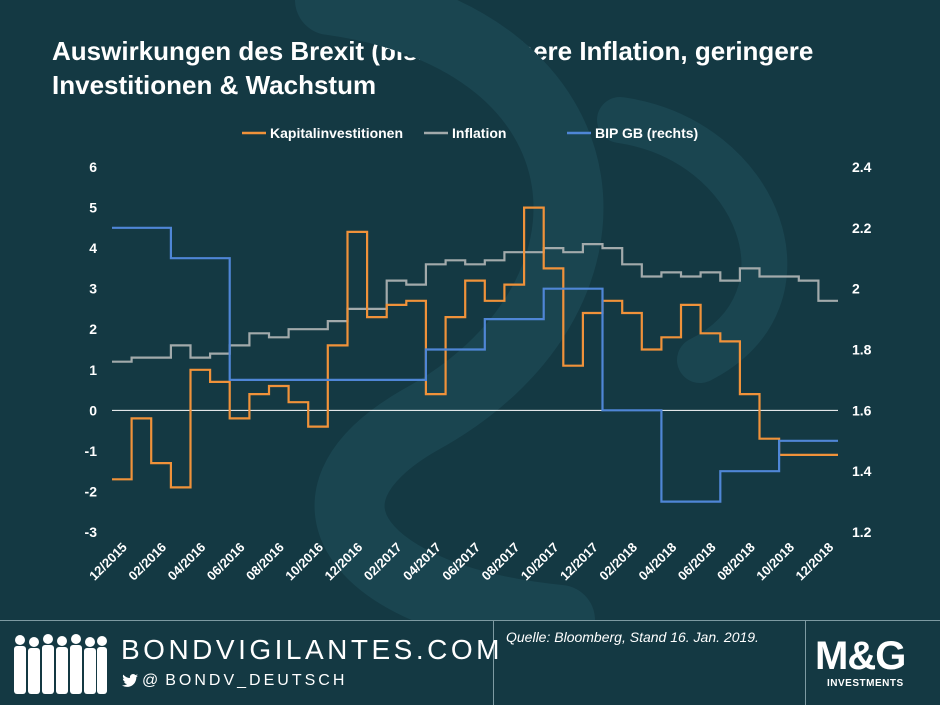 Image resolution: width=940 pixels, height=705 pixels. What do you see at coordinates (226, 562) in the screenshot?
I see `x-tick-label: 06/2016` at bounding box center [226, 562].